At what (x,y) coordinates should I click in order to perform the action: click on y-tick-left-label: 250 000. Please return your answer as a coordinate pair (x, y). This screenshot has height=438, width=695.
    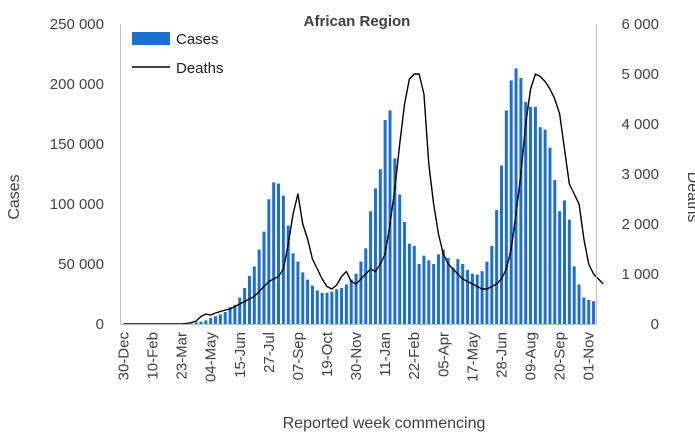
    Looking at the image, I should click on (77, 24).